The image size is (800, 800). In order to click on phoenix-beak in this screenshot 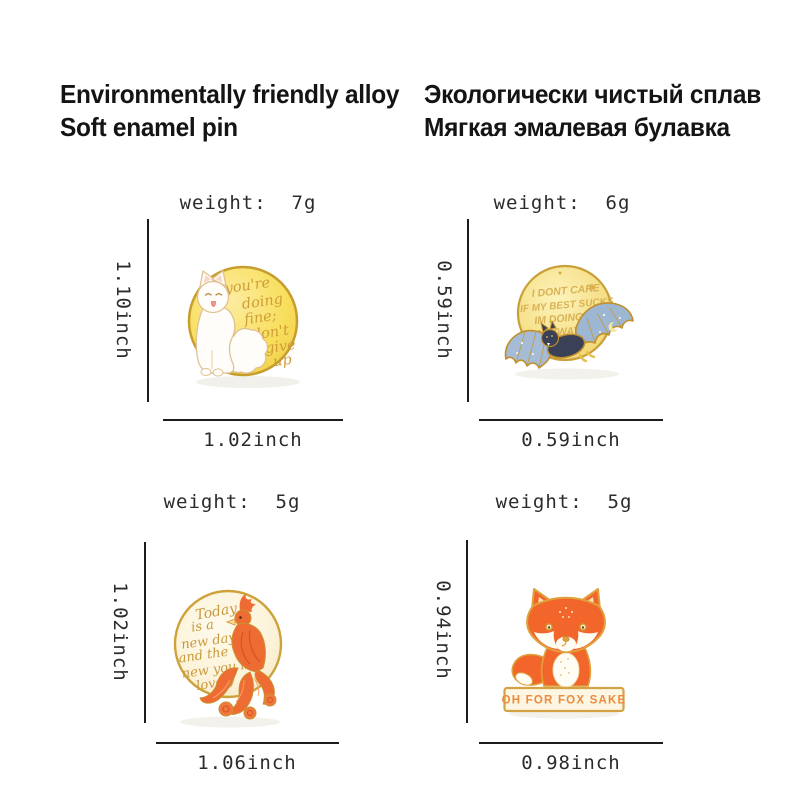, I will do `click(230, 622)`.